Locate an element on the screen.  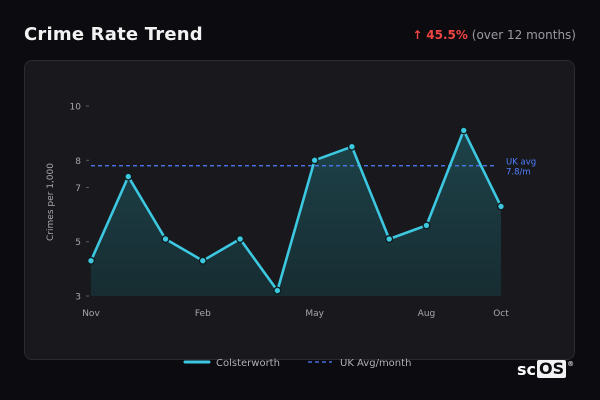
y-axis-label: Crimes per 1,000 is located at coordinates (51, 202).